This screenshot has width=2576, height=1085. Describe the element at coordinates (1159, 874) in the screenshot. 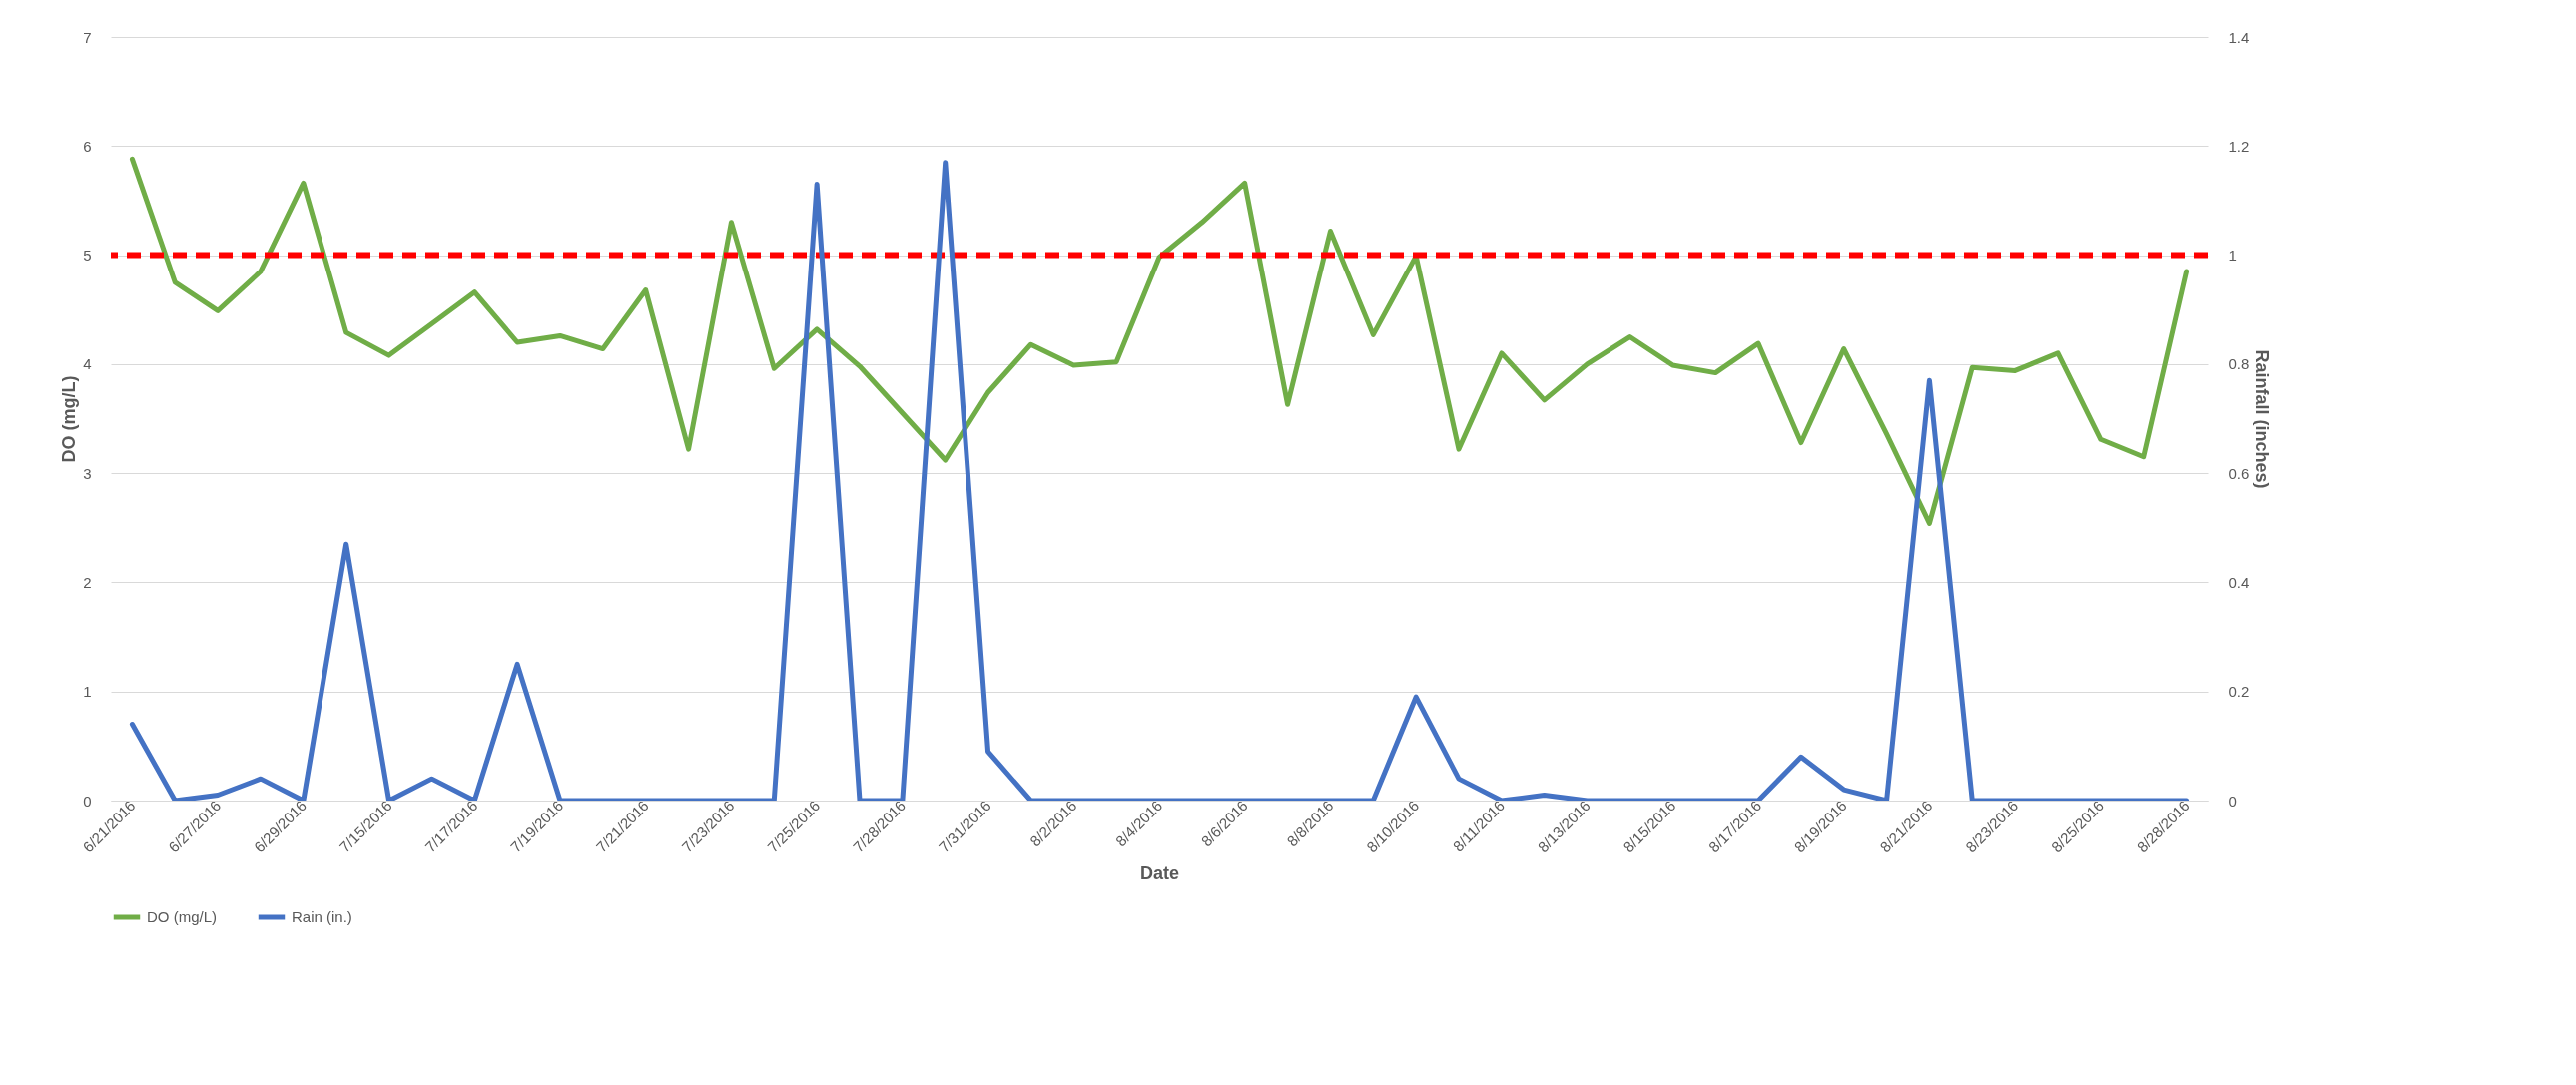

I see `x-axis-title: Date` at that location.